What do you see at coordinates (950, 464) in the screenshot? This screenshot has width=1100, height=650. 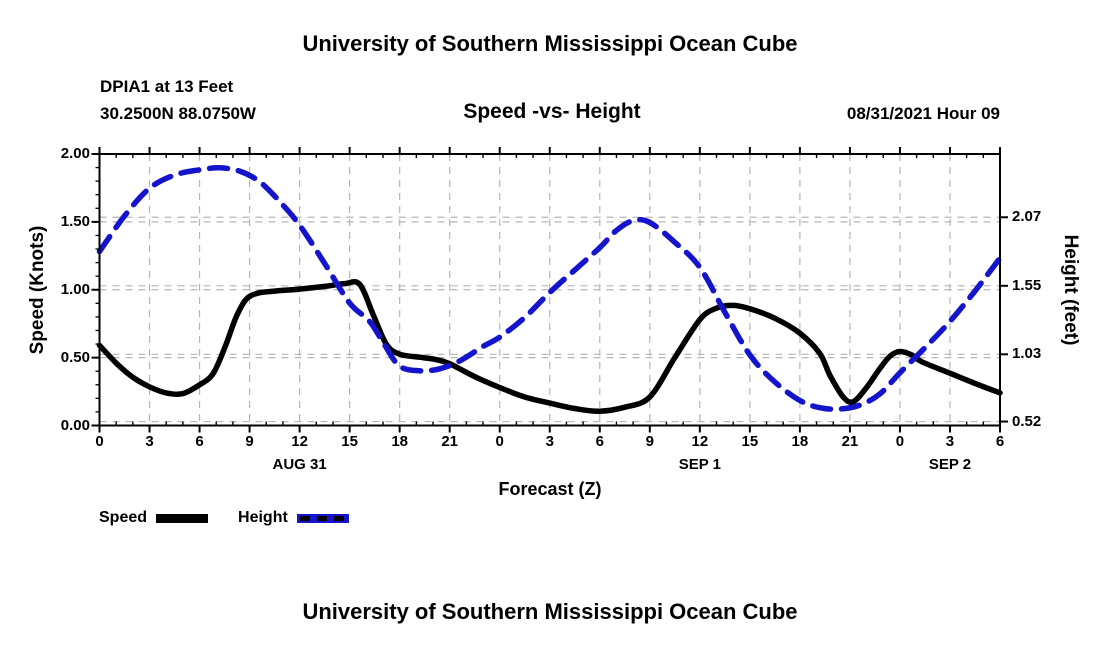 I see `x-date-label: SEP 2` at bounding box center [950, 464].